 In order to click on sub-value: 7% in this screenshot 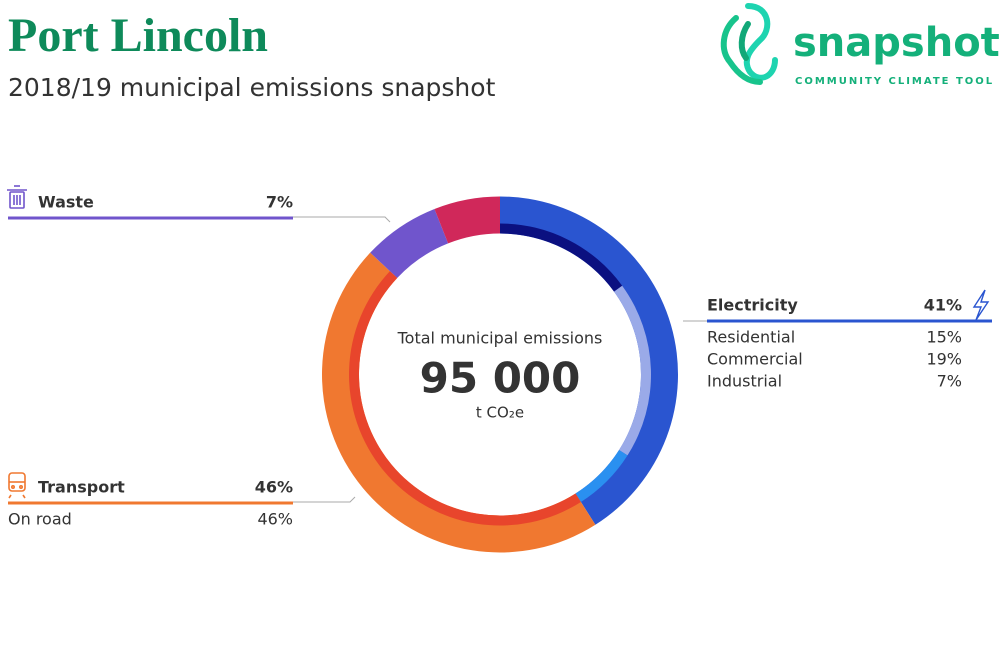, I will do `click(949, 381)`.